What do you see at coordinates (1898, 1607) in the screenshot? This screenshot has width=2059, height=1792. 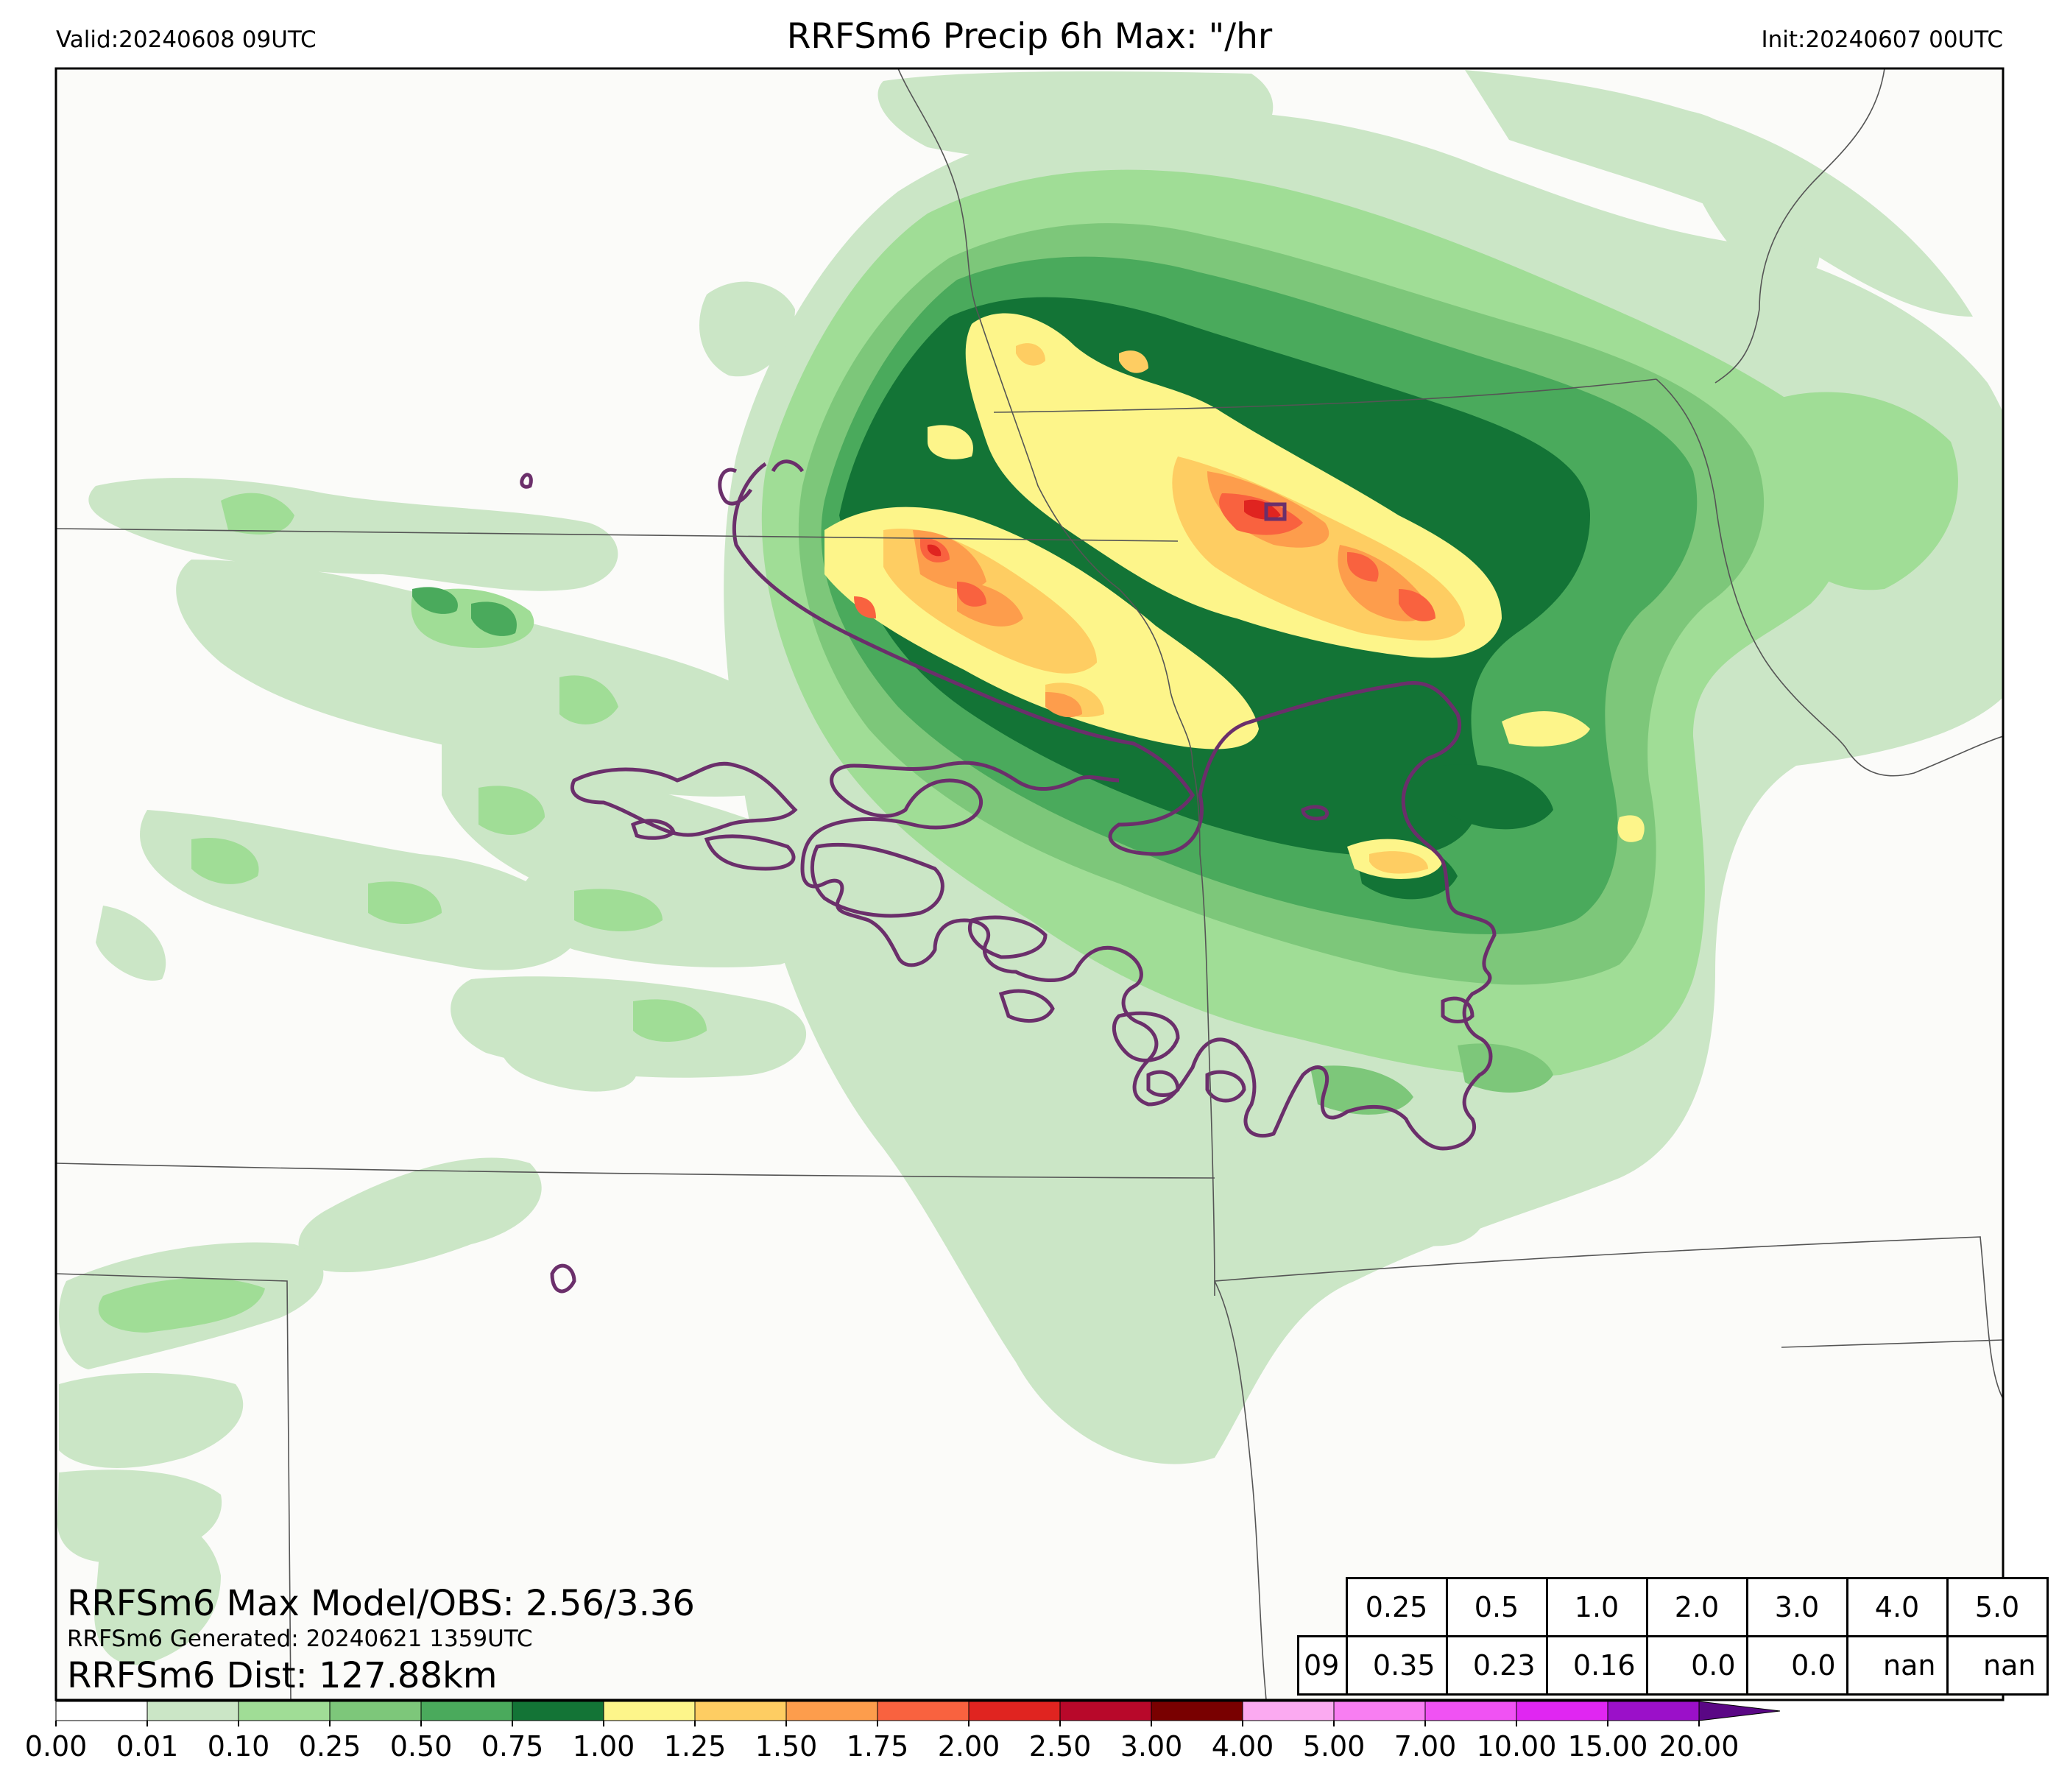 I see `threshold-cell: 4.0` at bounding box center [1898, 1607].